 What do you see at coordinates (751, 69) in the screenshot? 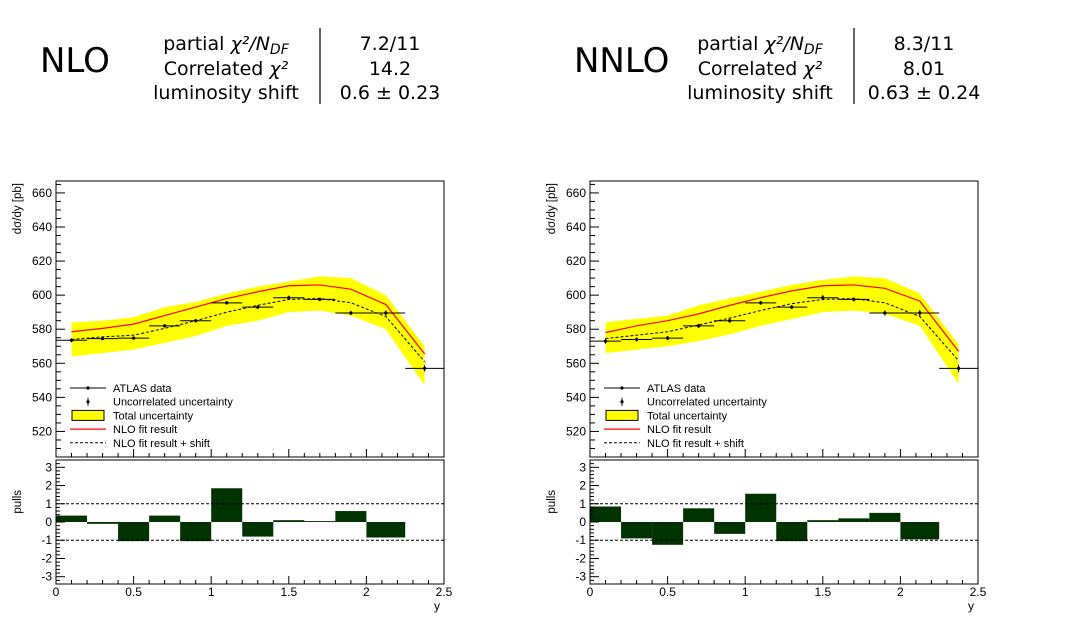
I see `stat-label-text: Correlated` at bounding box center [751, 69].